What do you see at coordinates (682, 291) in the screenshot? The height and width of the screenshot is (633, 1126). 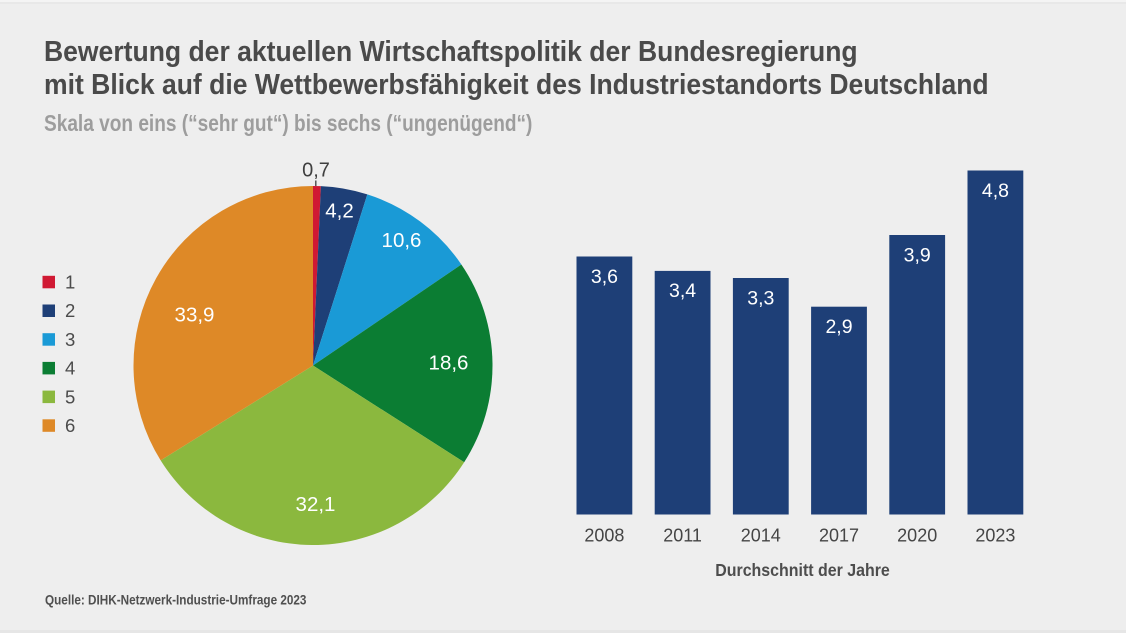 I see `svg-text: 3,4` at bounding box center [682, 291].